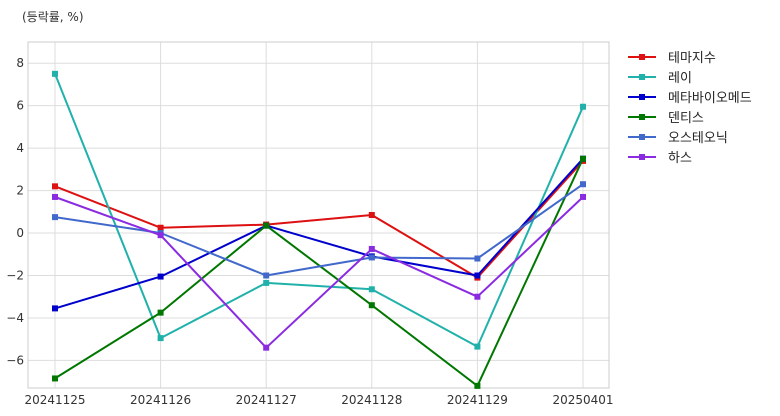  Describe the element at coordinates (666, 118) in the screenshot. I see `legend-item: 덴티스` at that location.